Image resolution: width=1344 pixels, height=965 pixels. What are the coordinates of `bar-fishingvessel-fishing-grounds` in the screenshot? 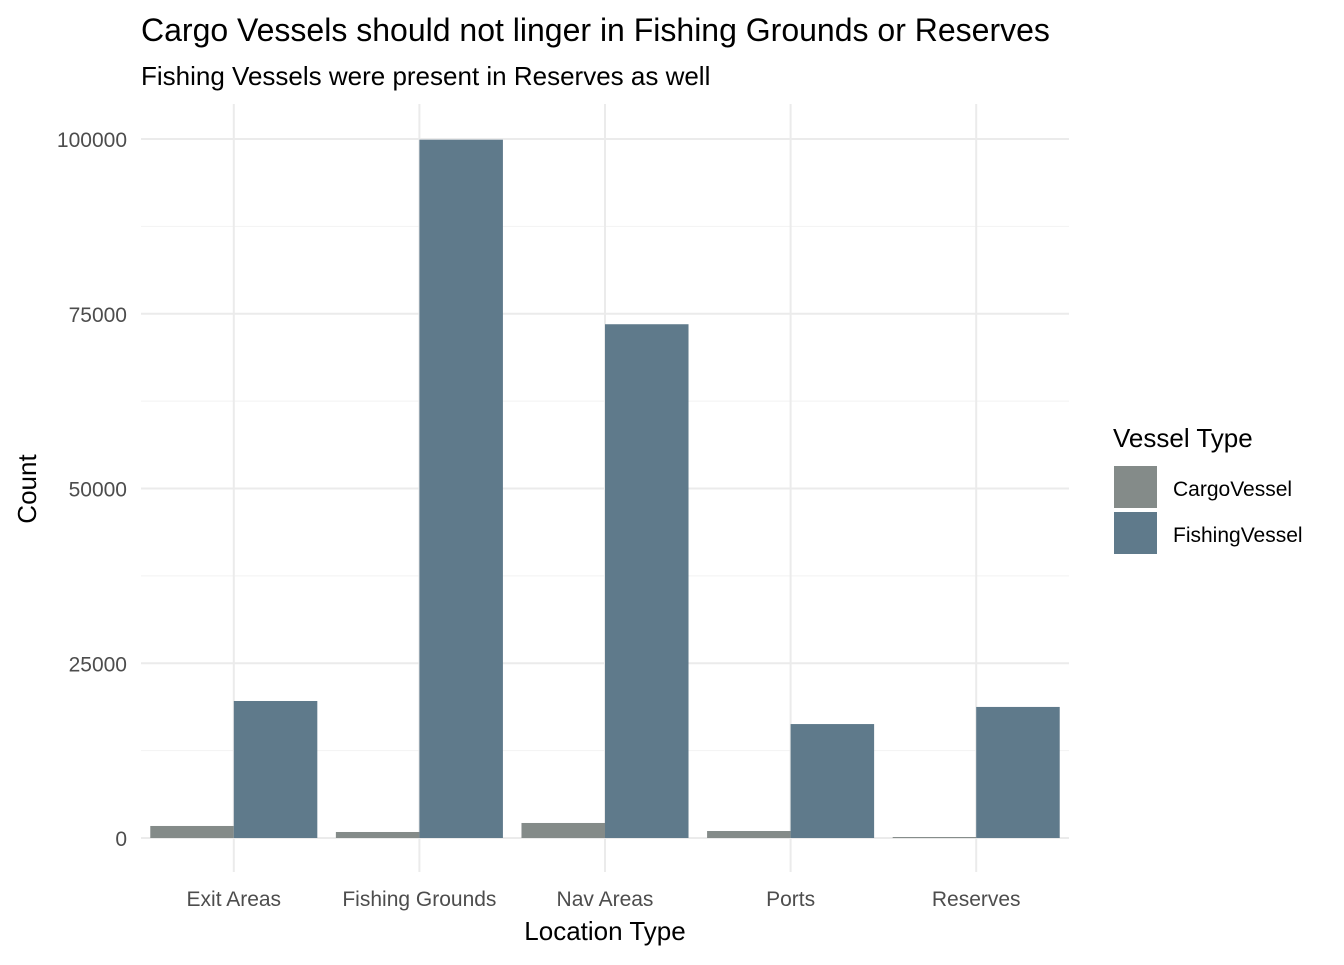 It's located at (461, 489).